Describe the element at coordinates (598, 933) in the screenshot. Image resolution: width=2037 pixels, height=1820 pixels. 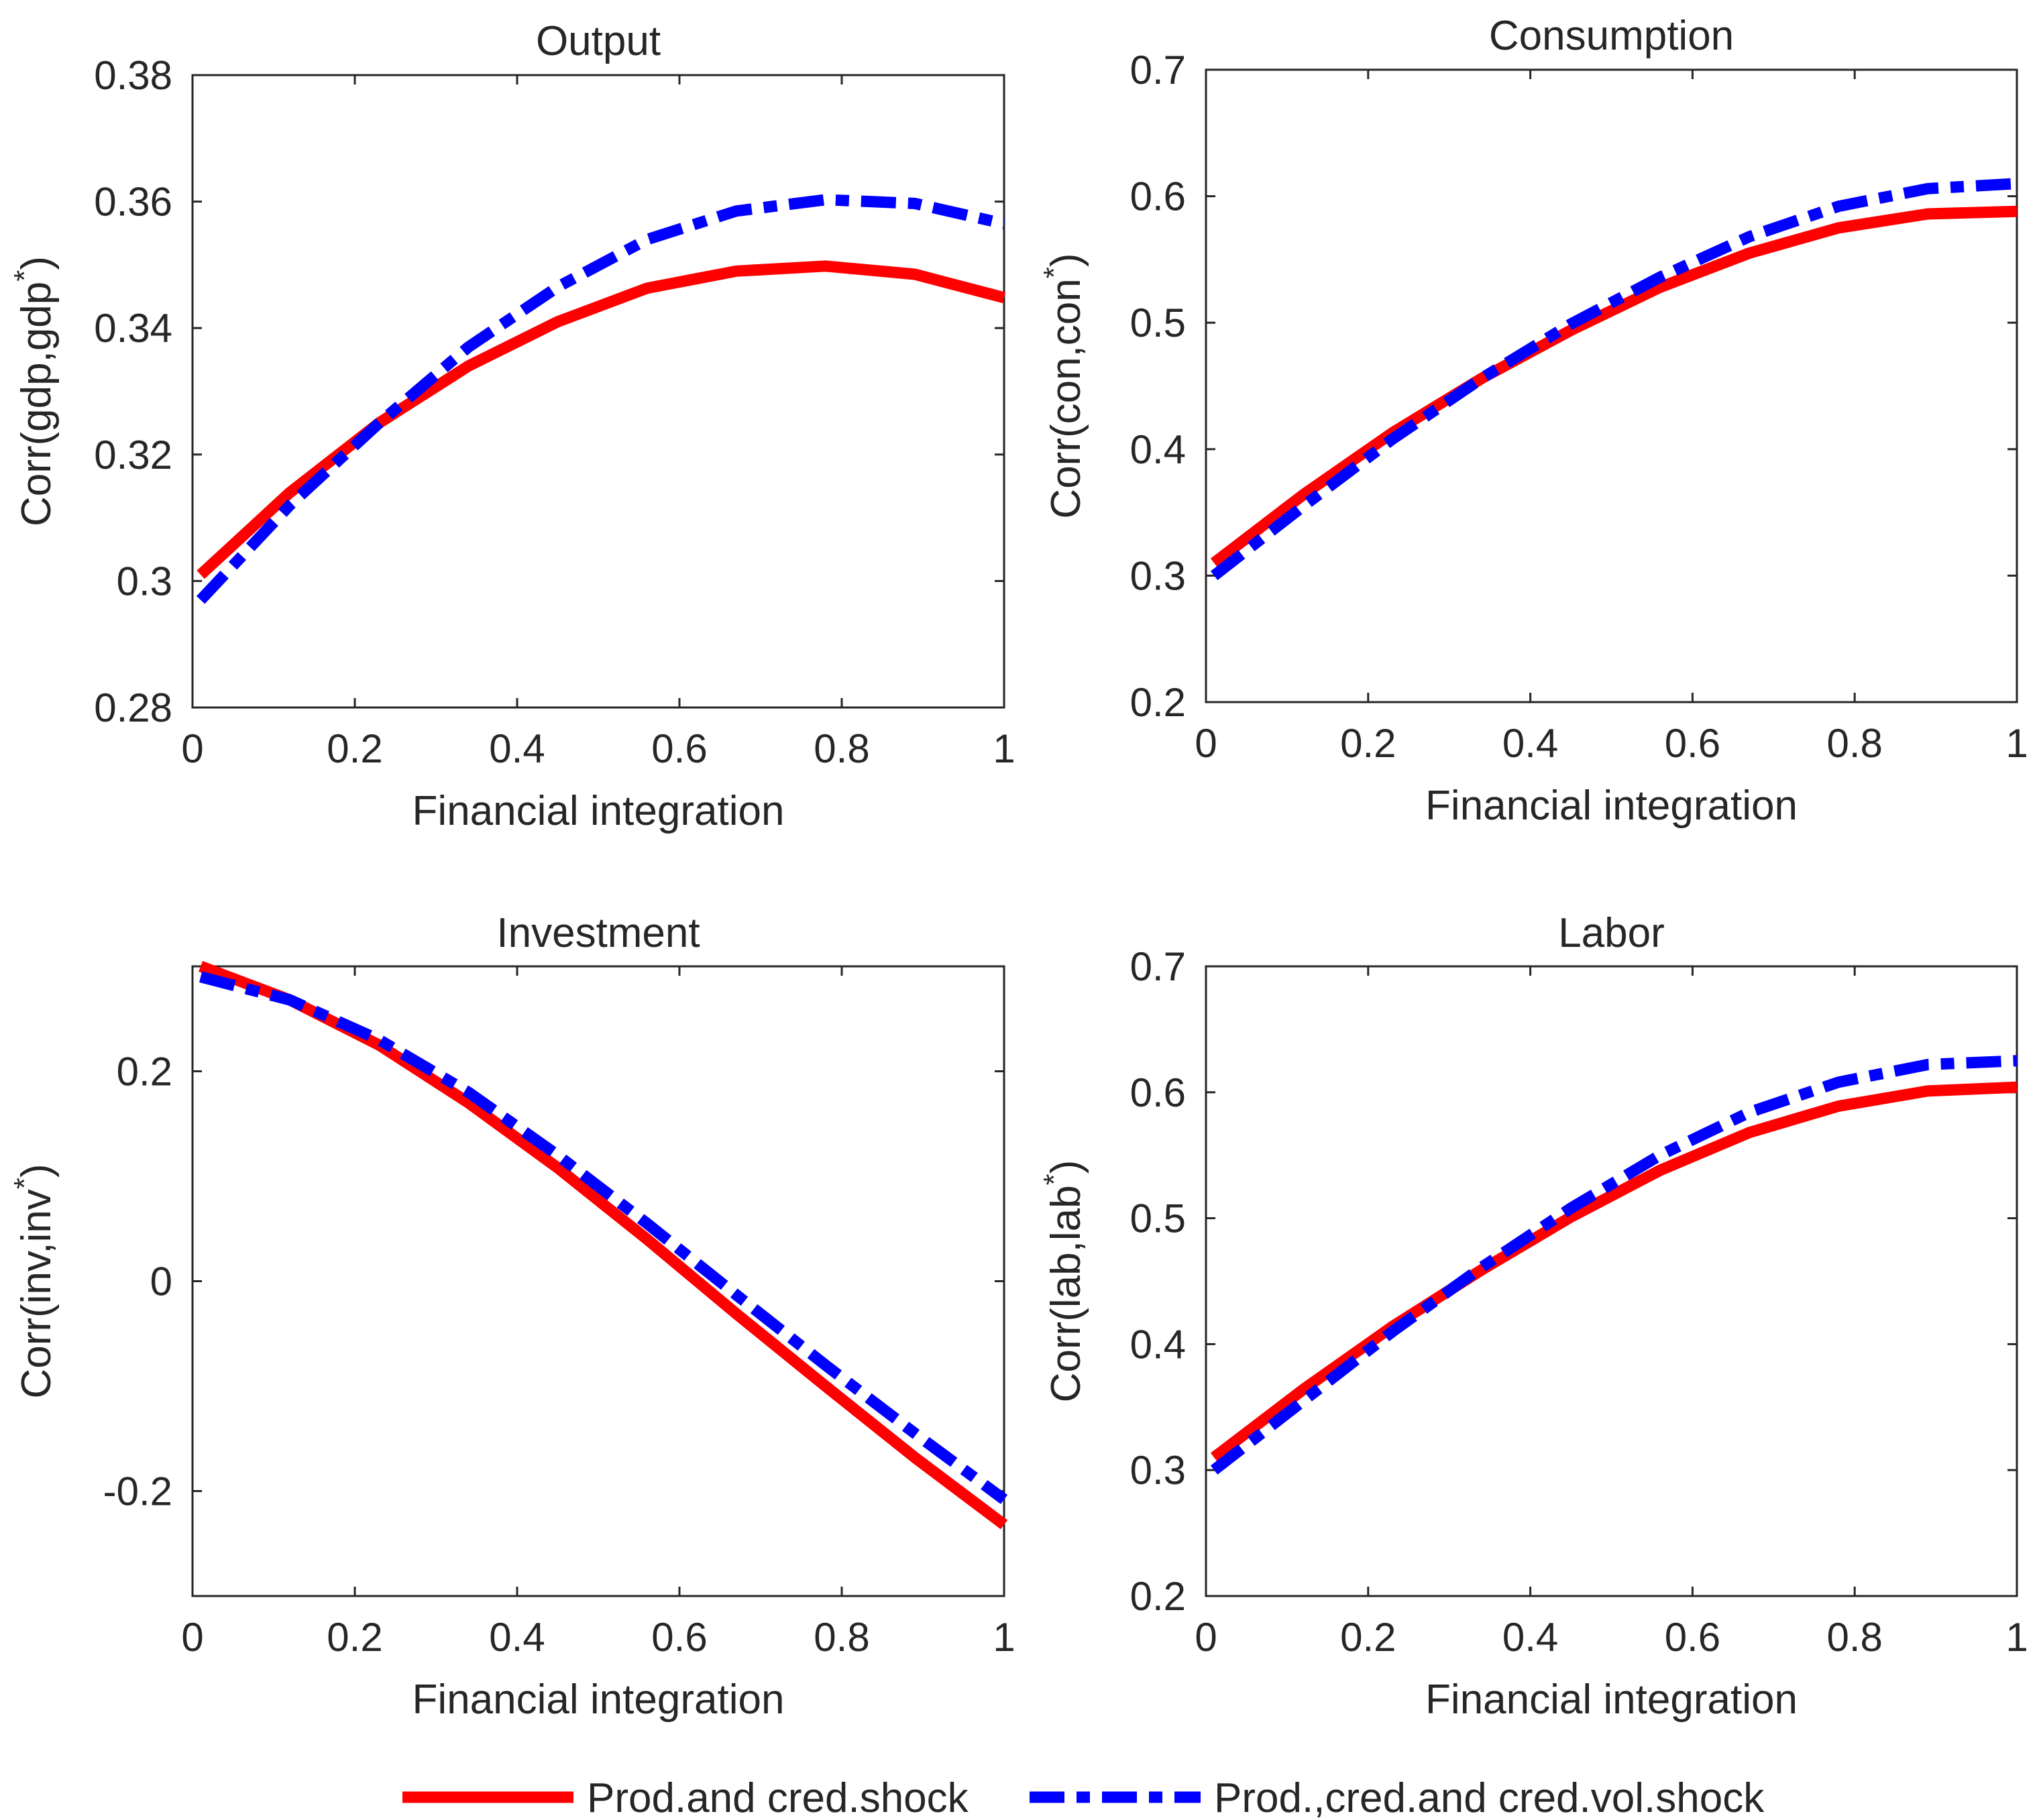
I see `chart-title: Investment` at that location.